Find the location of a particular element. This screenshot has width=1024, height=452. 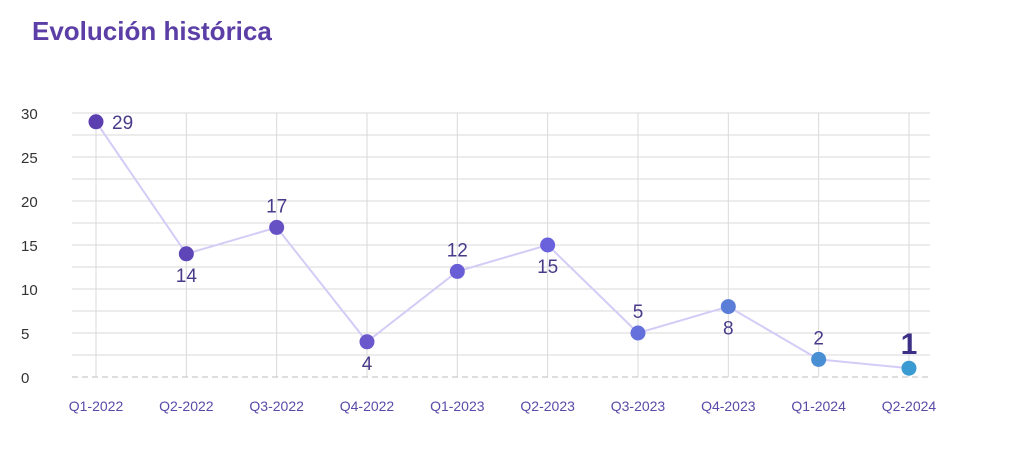

data-label: 8 is located at coordinates (728, 329).